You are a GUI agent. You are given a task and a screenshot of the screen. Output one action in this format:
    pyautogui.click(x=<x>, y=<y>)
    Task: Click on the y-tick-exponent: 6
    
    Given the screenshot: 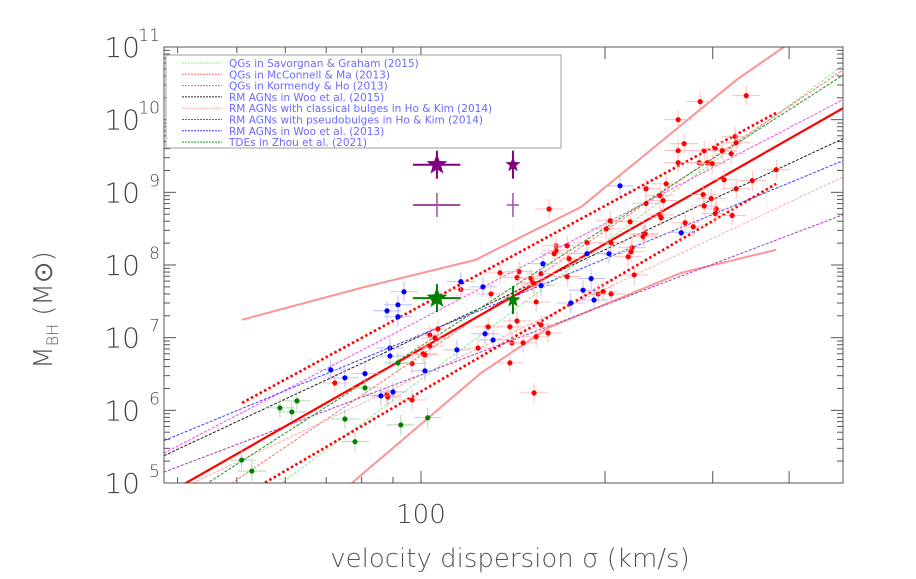 What is the action you would take?
    pyautogui.click(x=154, y=399)
    